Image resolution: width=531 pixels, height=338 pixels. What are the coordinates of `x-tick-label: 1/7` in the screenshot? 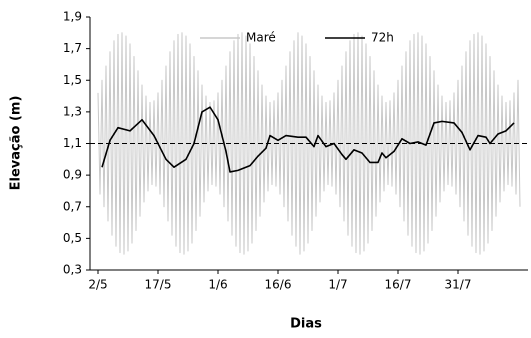 It's located at (337, 285).